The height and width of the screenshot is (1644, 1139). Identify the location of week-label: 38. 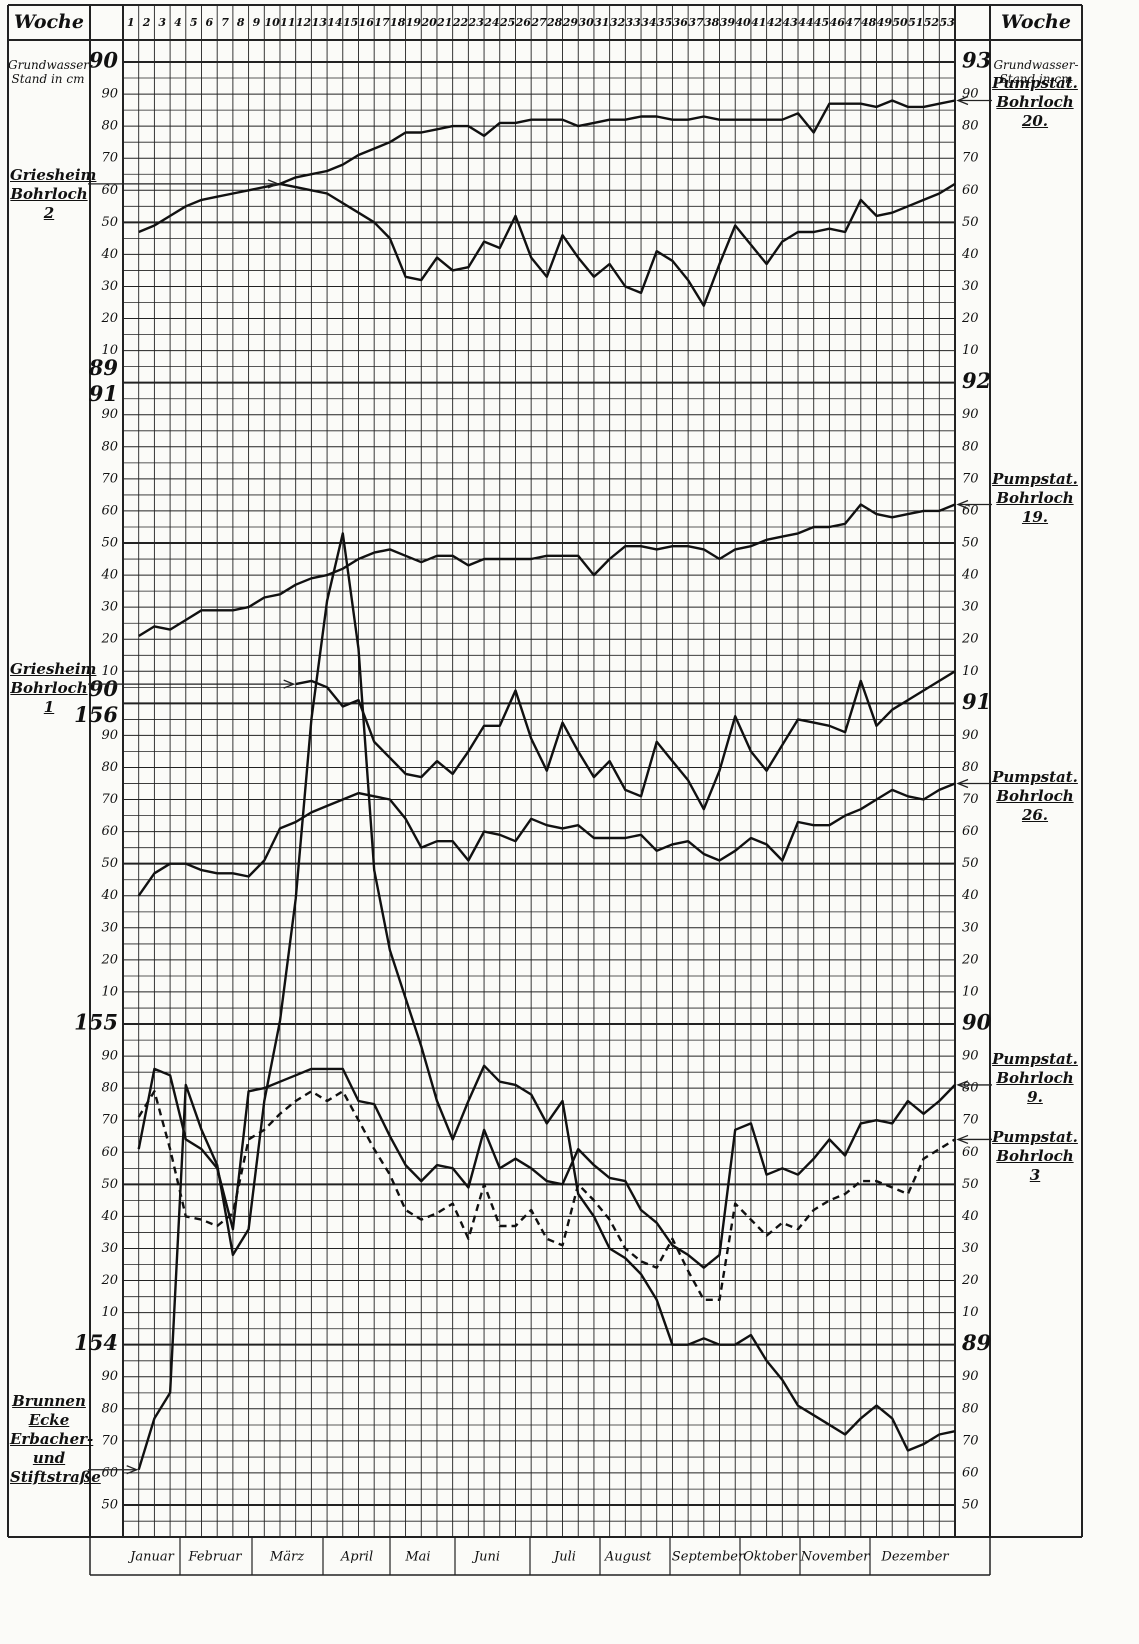
(712, 22).